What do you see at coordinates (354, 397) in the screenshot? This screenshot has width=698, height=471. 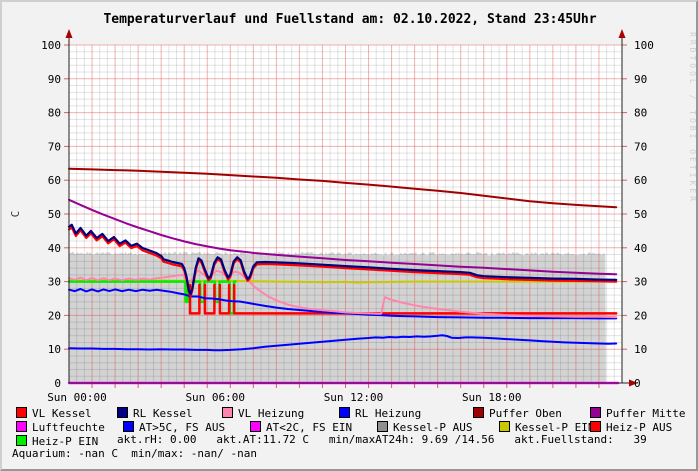 I see `x-tick-label: Sun 12:00` at bounding box center [354, 397].